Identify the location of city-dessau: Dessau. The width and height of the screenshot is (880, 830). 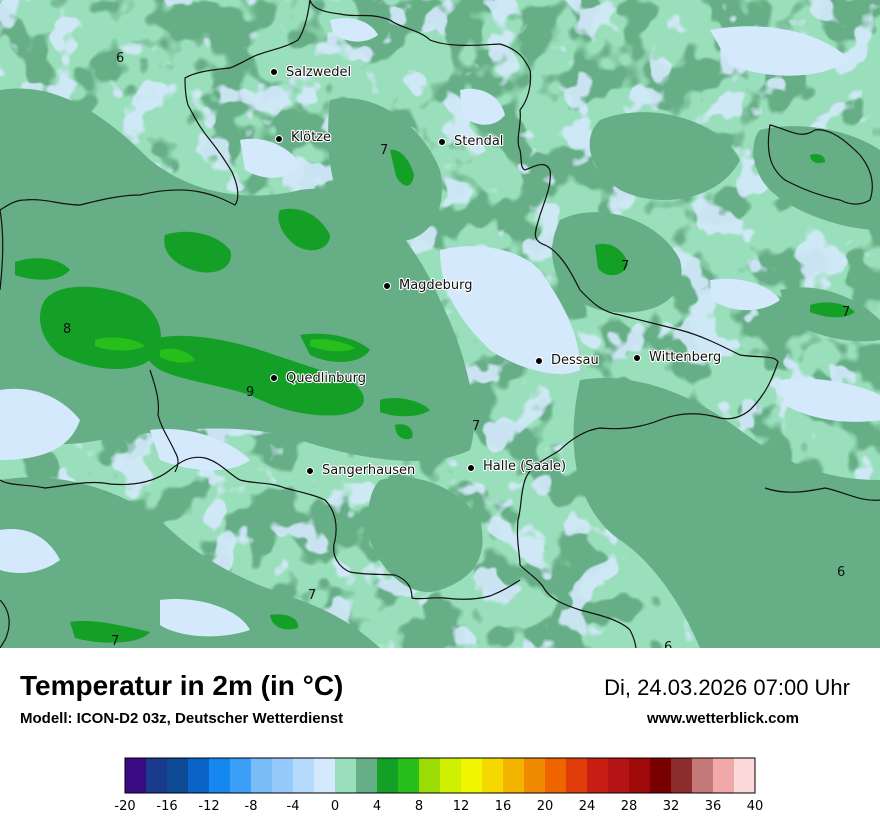
(567, 360).